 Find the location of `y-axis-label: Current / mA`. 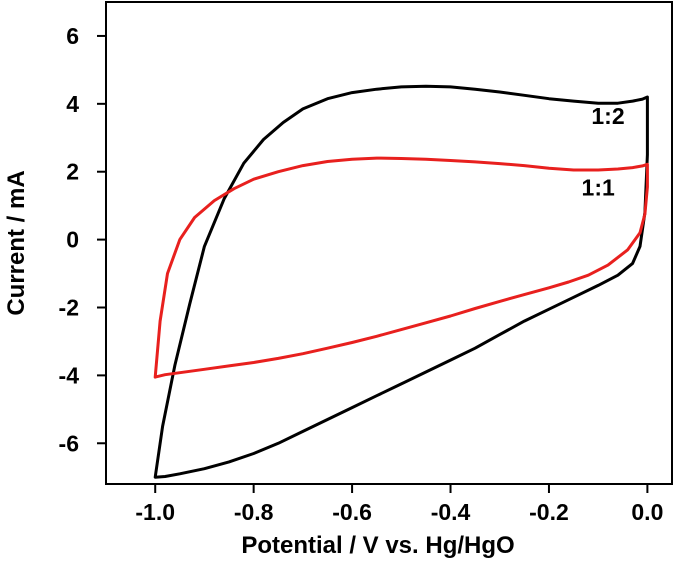

y-axis-label: Current / mA is located at coordinates (16, 242).